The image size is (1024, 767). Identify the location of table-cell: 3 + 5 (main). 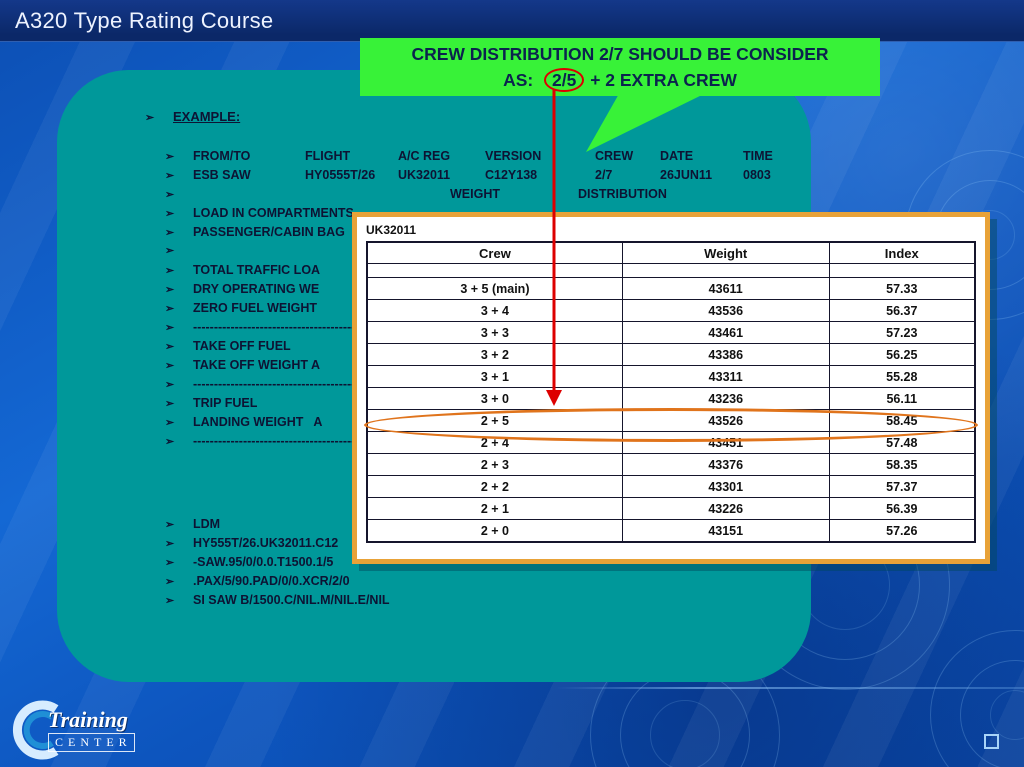
(494, 288).